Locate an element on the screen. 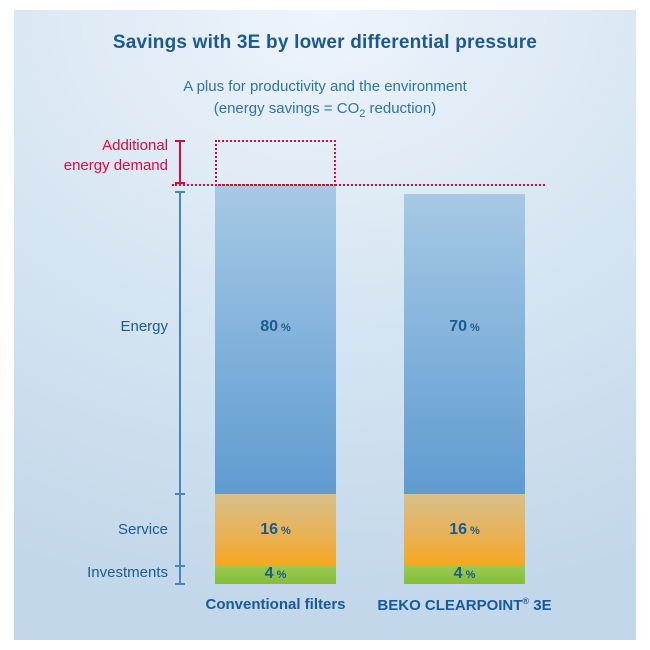  conventional-filters-label: Conventional filters is located at coordinates (275, 604).